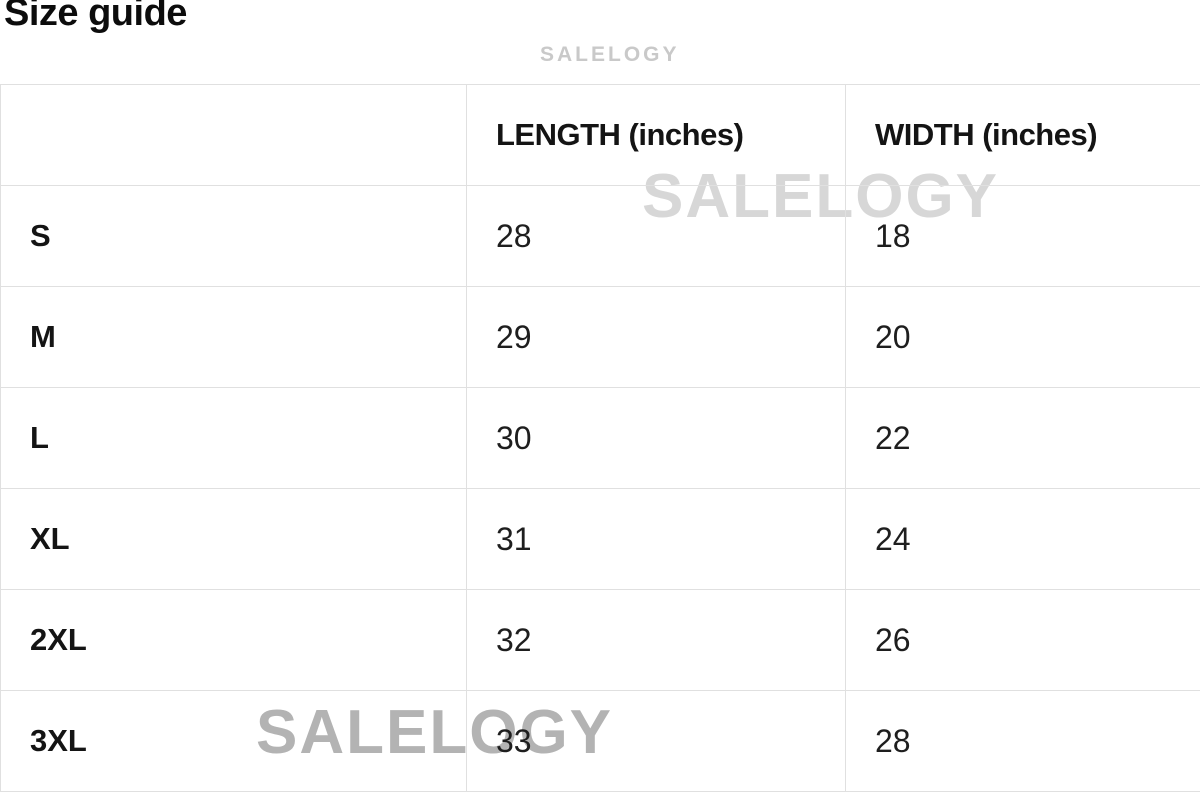 This screenshot has width=1200, height=794. What do you see at coordinates (233, 135) in the screenshot?
I see `header-size-cell` at bounding box center [233, 135].